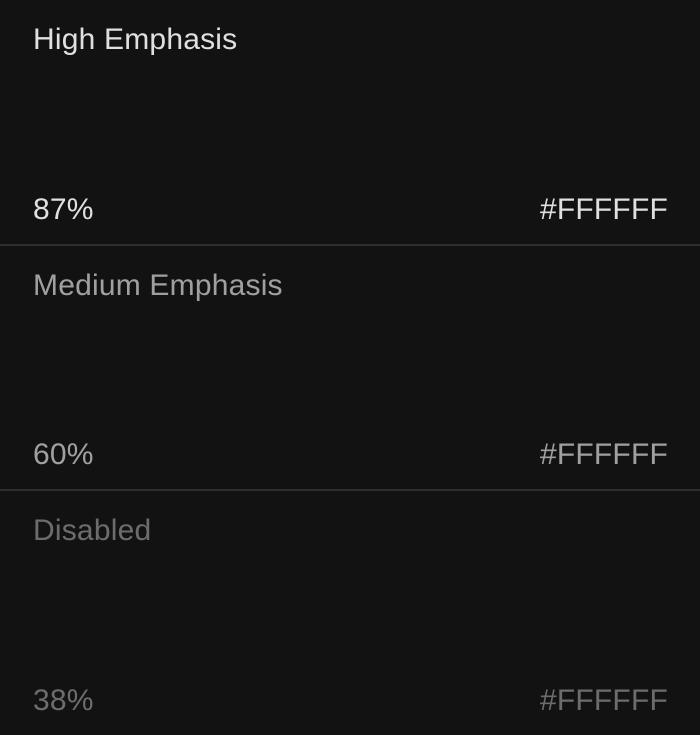 This screenshot has width=700, height=735. I want to click on section-value-row: 60% #FFFFFF, so click(350, 455).